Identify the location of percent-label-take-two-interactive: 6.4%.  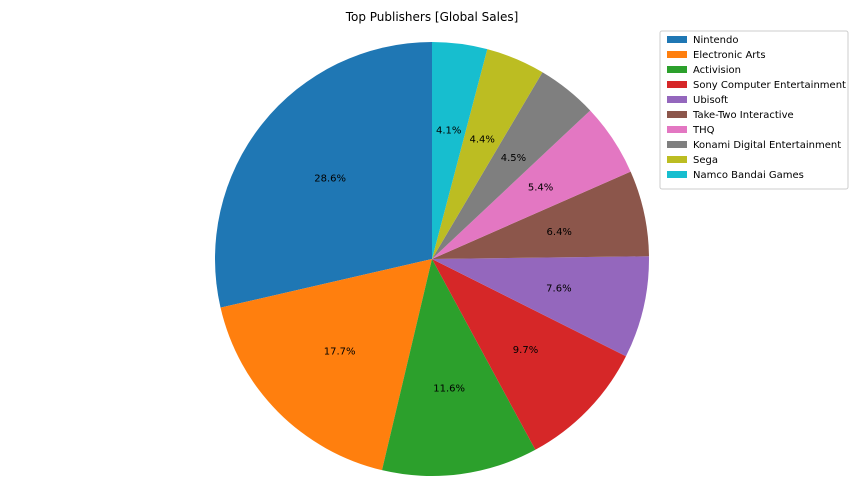
(559, 232).